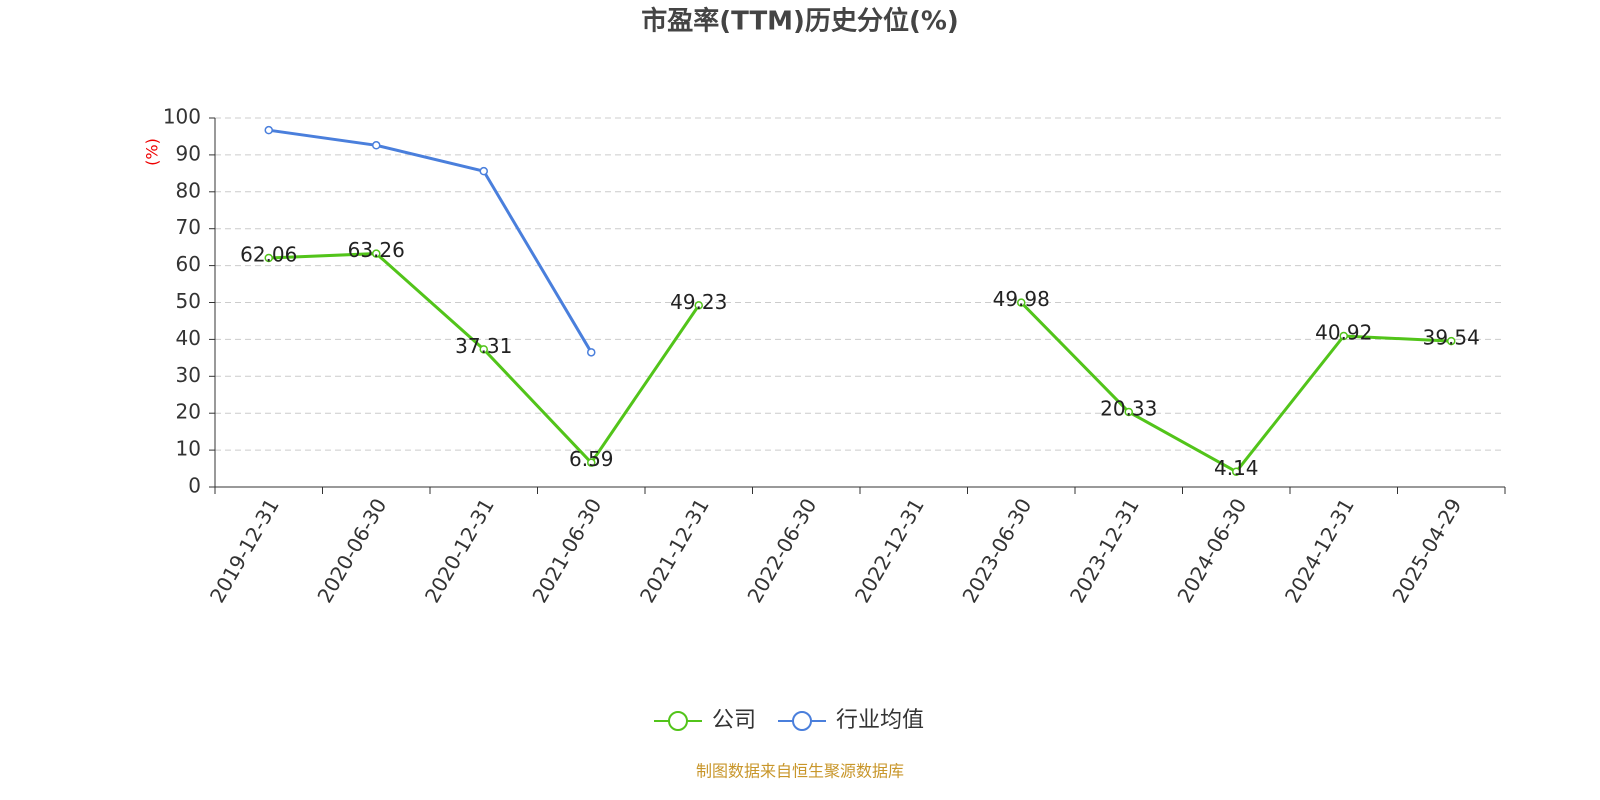 The width and height of the screenshot is (1600, 800). I want to click on x-tick-label: 2020-06-30, so click(351, 550).